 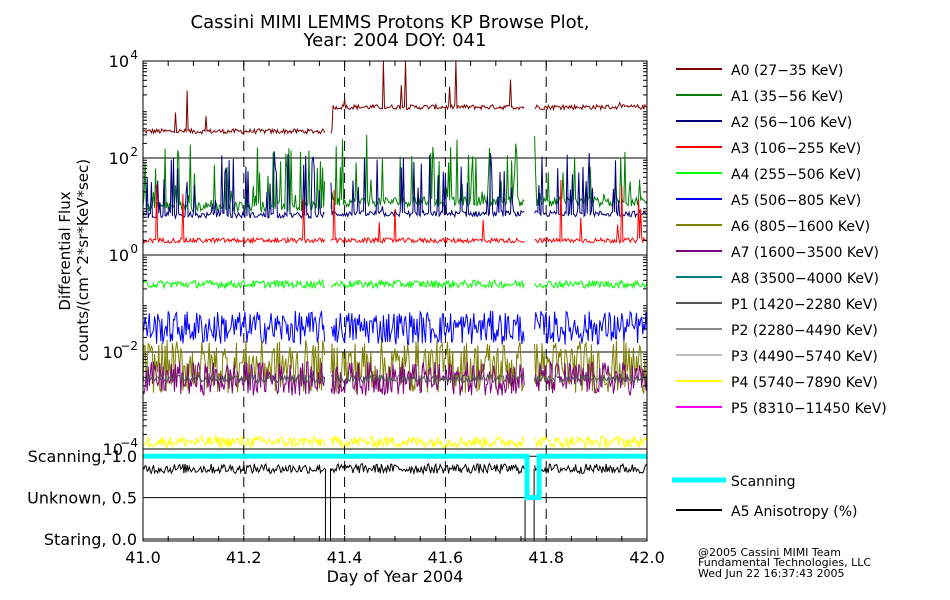 I want to click on legend-label-7: A7 (1600−3500 KeV), so click(x=805, y=253).